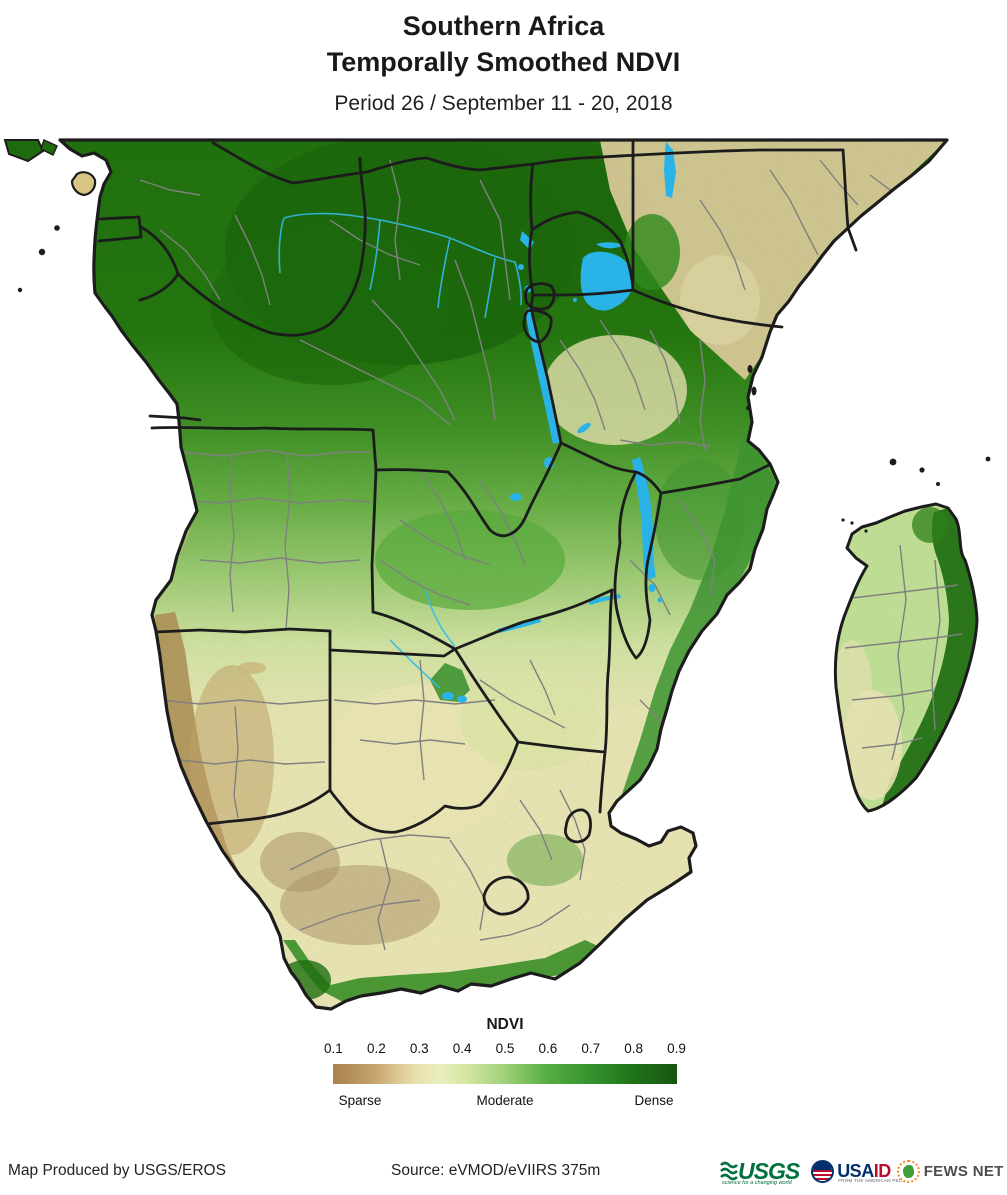 The height and width of the screenshot is (1195, 1007). I want to click on produced-by-text: Map Produced by USGS/EROS, so click(117, 1170).